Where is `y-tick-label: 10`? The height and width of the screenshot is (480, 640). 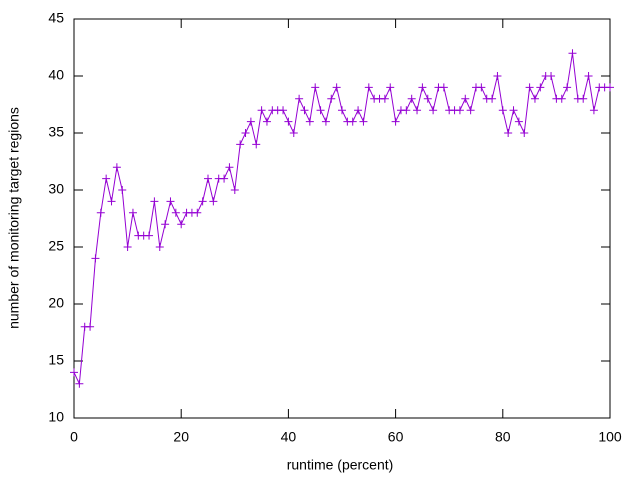
y-tick-label: 10 is located at coordinates (56, 417).